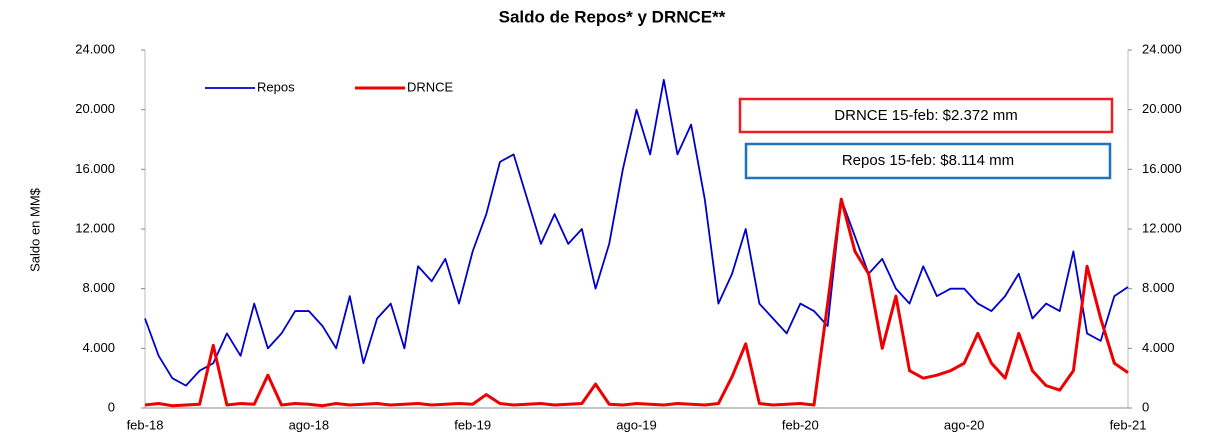 Image resolution: width=1225 pixels, height=442 pixels. I want to click on annotation: Repos 15-feb: $8.114 mm, so click(928, 160).